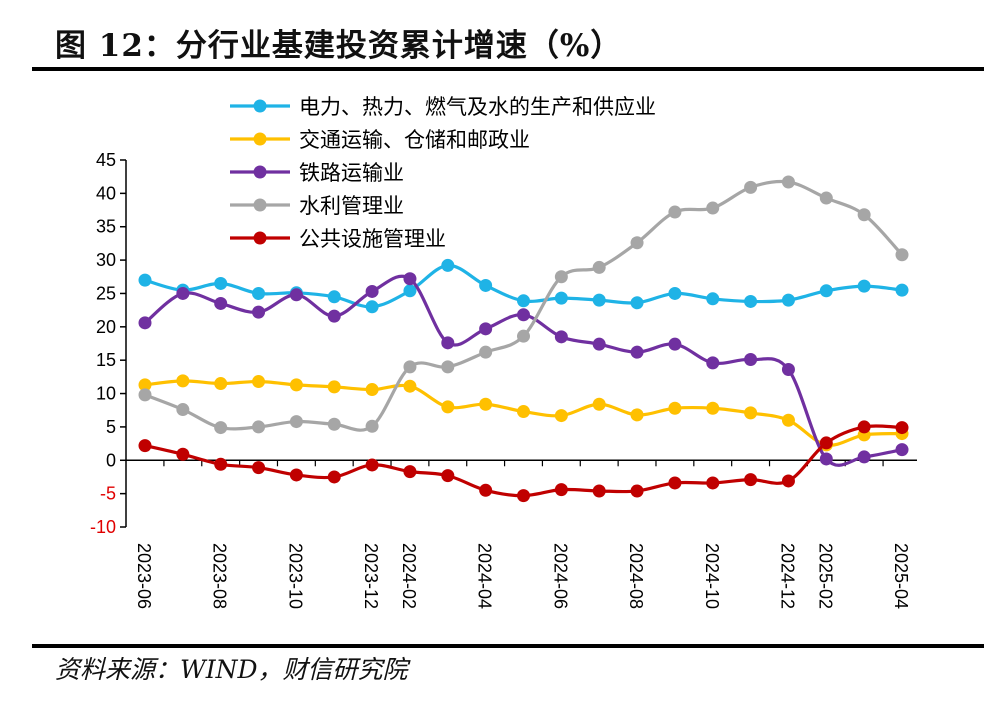 This screenshot has width=1001, height=701. Describe the element at coordinates (351, 173) in the screenshot. I see `legend-label: 铁路运输业` at that location.